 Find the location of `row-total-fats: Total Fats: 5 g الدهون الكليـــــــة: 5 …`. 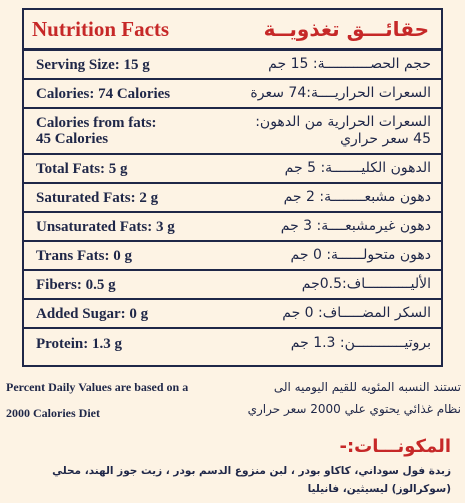

row-total-fats: Total Fats: 5 g الدهون الكليـــــــة: 5 … is located at coordinates (232, 169).